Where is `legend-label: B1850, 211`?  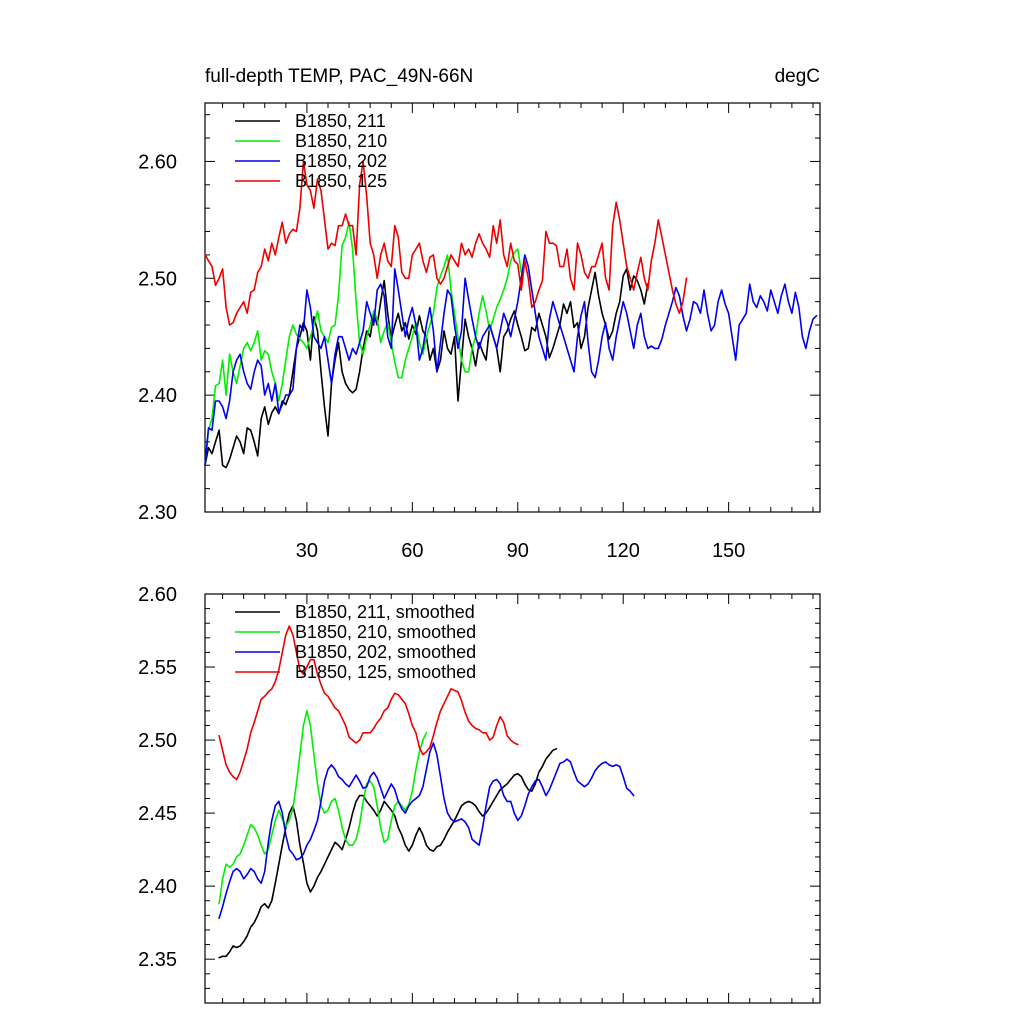
legend-label: B1850, 211 is located at coordinates (340, 121).